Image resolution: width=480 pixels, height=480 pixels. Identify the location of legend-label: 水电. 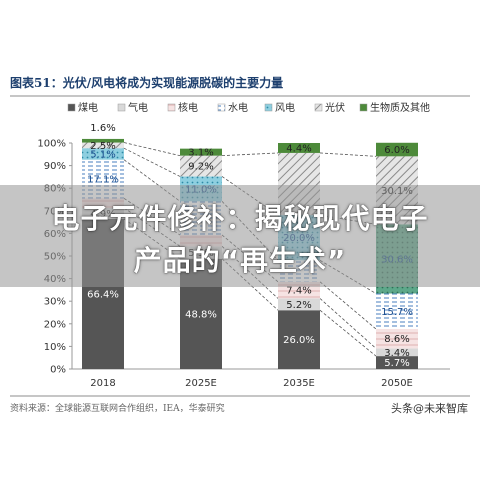
(238, 107).